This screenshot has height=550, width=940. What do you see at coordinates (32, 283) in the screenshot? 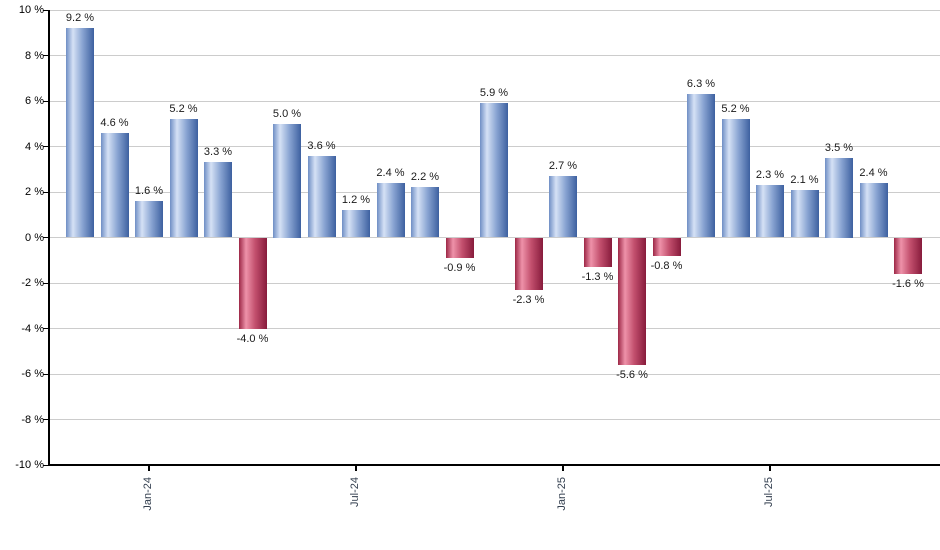
I see `y-axis-tick-label: -2 %` at bounding box center [32, 283].